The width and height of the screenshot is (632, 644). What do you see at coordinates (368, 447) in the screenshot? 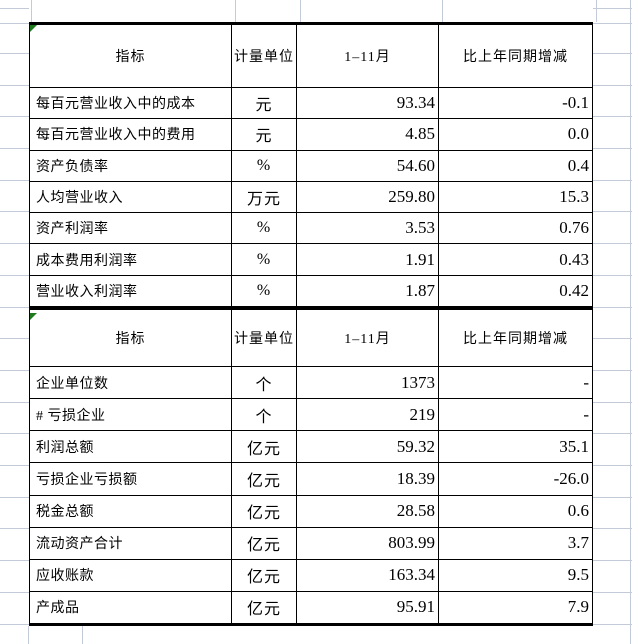
I see `value-cell: 59.32` at bounding box center [368, 447].